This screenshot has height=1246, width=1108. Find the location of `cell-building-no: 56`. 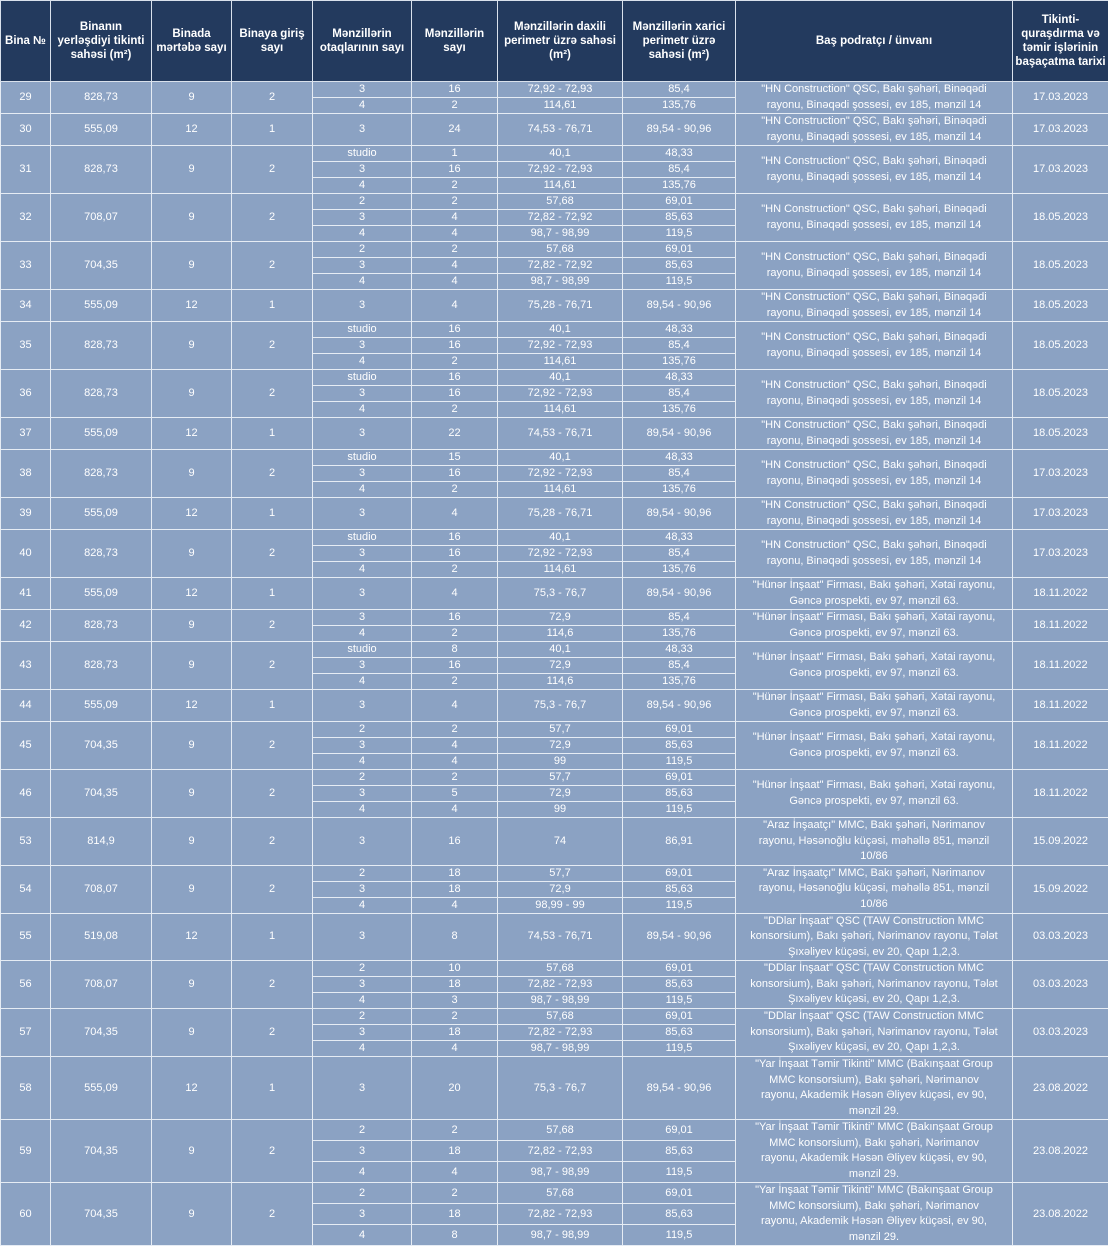

cell-building-no: 56 is located at coordinates (26, 985).